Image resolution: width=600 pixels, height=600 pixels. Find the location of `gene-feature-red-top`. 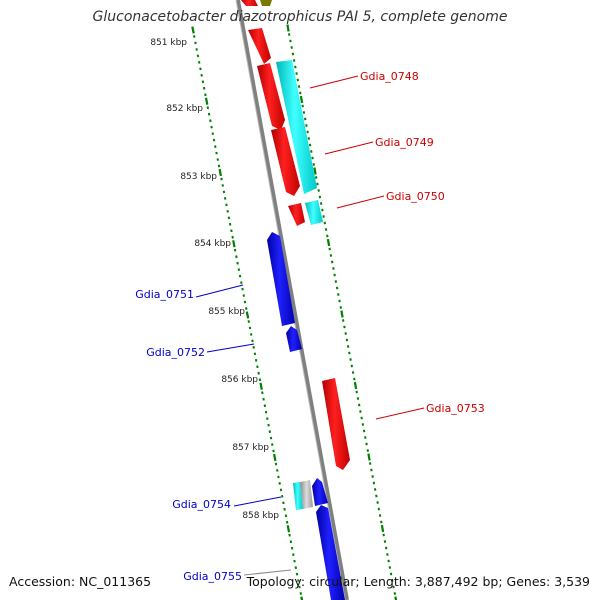

gene-feature-red-top is located at coordinates (259, 46).